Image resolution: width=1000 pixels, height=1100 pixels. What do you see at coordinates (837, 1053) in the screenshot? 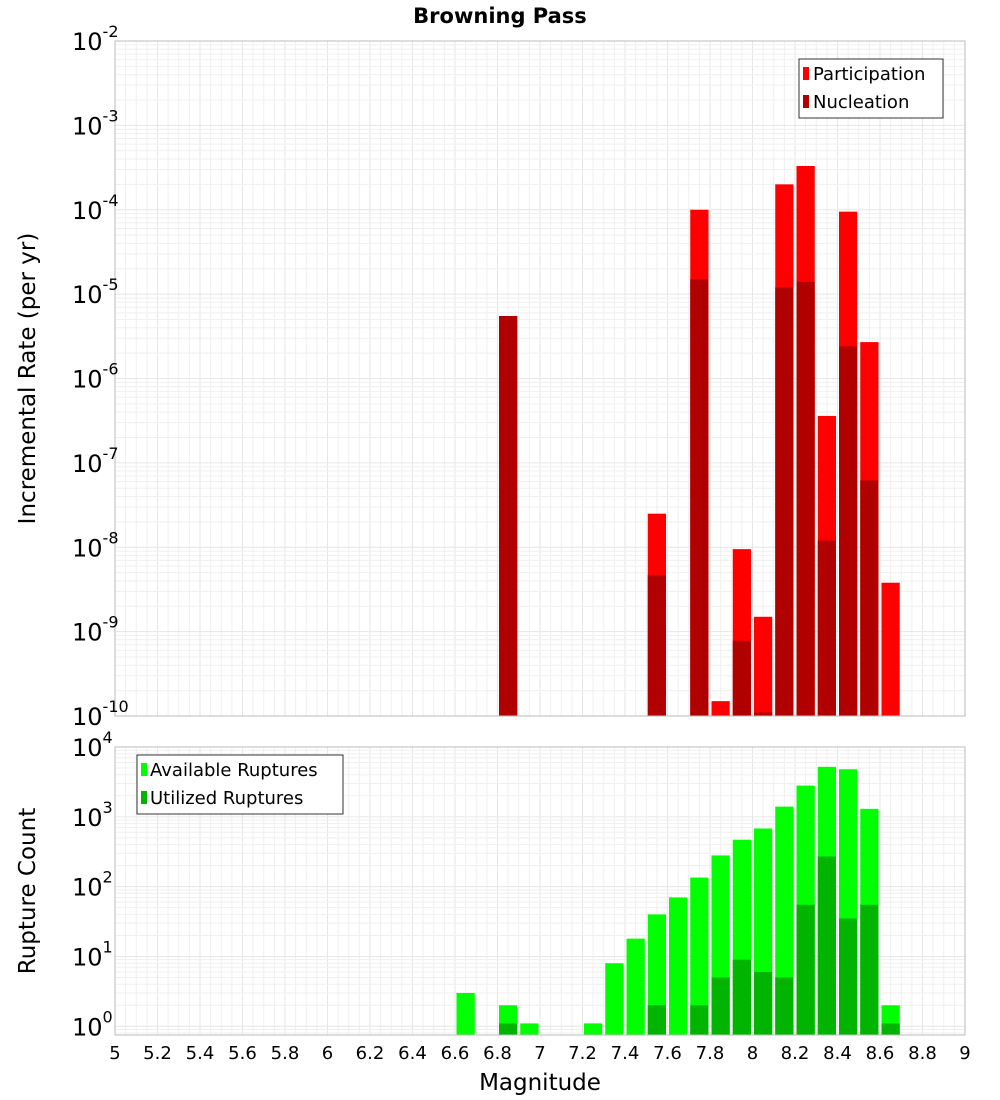
I see `x-tick-label: 8.4` at bounding box center [837, 1053].